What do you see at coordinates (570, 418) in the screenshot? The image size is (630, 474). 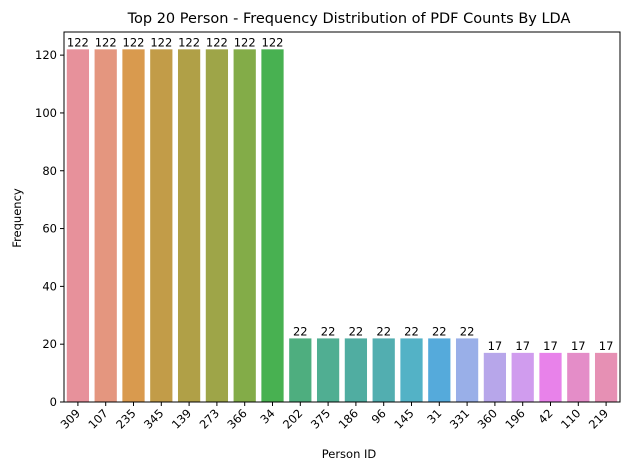 I see `x-tick-label: 110` at bounding box center [570, 418].